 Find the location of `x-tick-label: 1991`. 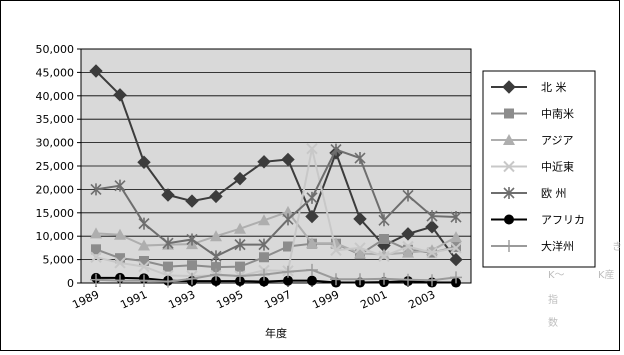

x-tick-label: 1991 is located at coordinates (133, 300).